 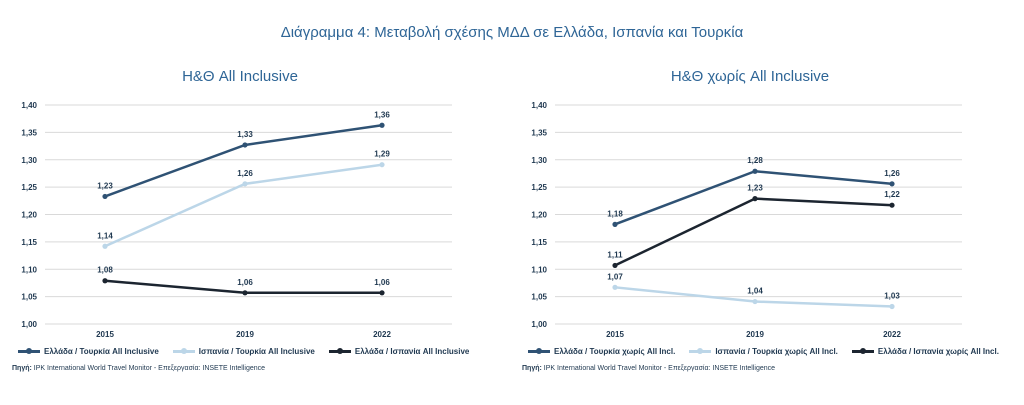 I want to click on data-label: 1,14, so click(x=105, y=235).